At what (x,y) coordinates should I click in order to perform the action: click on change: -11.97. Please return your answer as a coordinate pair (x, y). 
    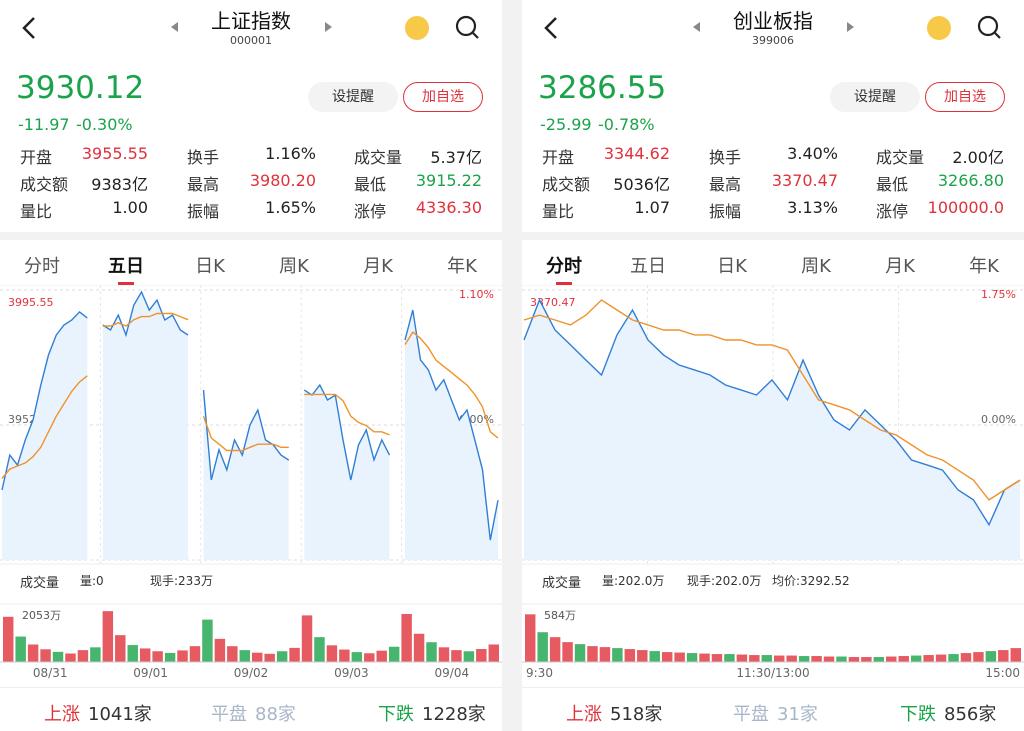
    Looking at the image, I should click on (44, 124).